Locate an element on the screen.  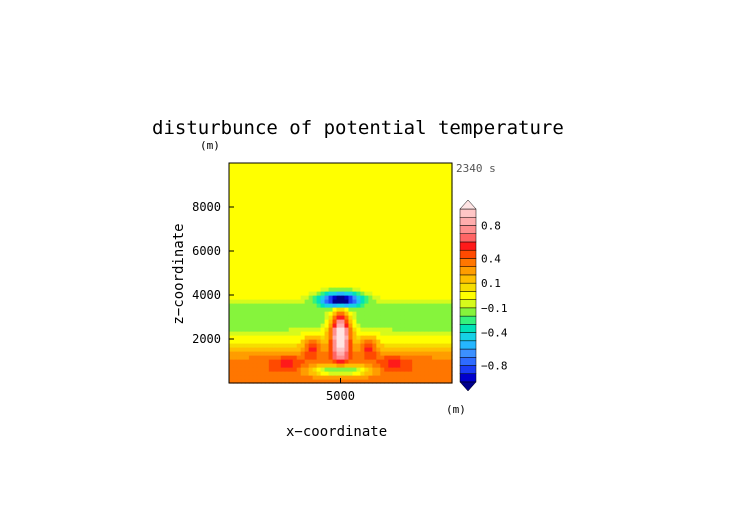
colorbar-swatch is located at coordinates (468, 246).